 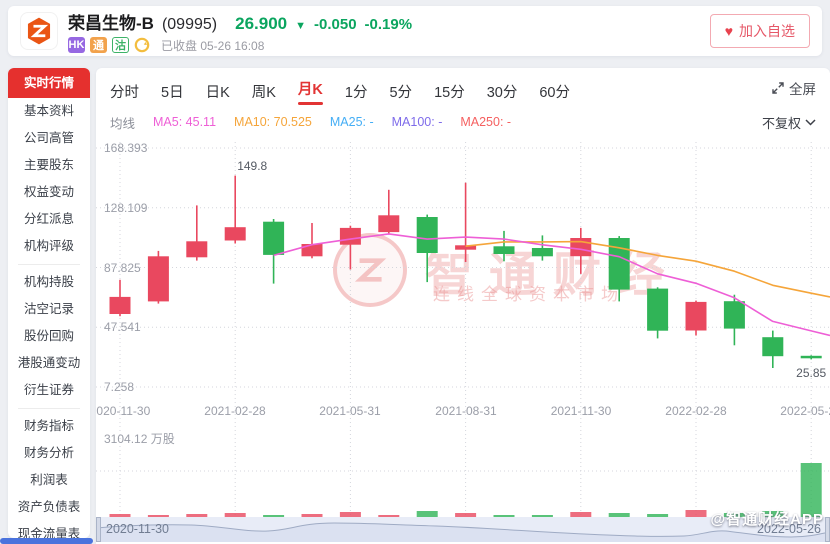 I want to click on date-axis-tick: 2021-02-28, so click(x=235, y=411).